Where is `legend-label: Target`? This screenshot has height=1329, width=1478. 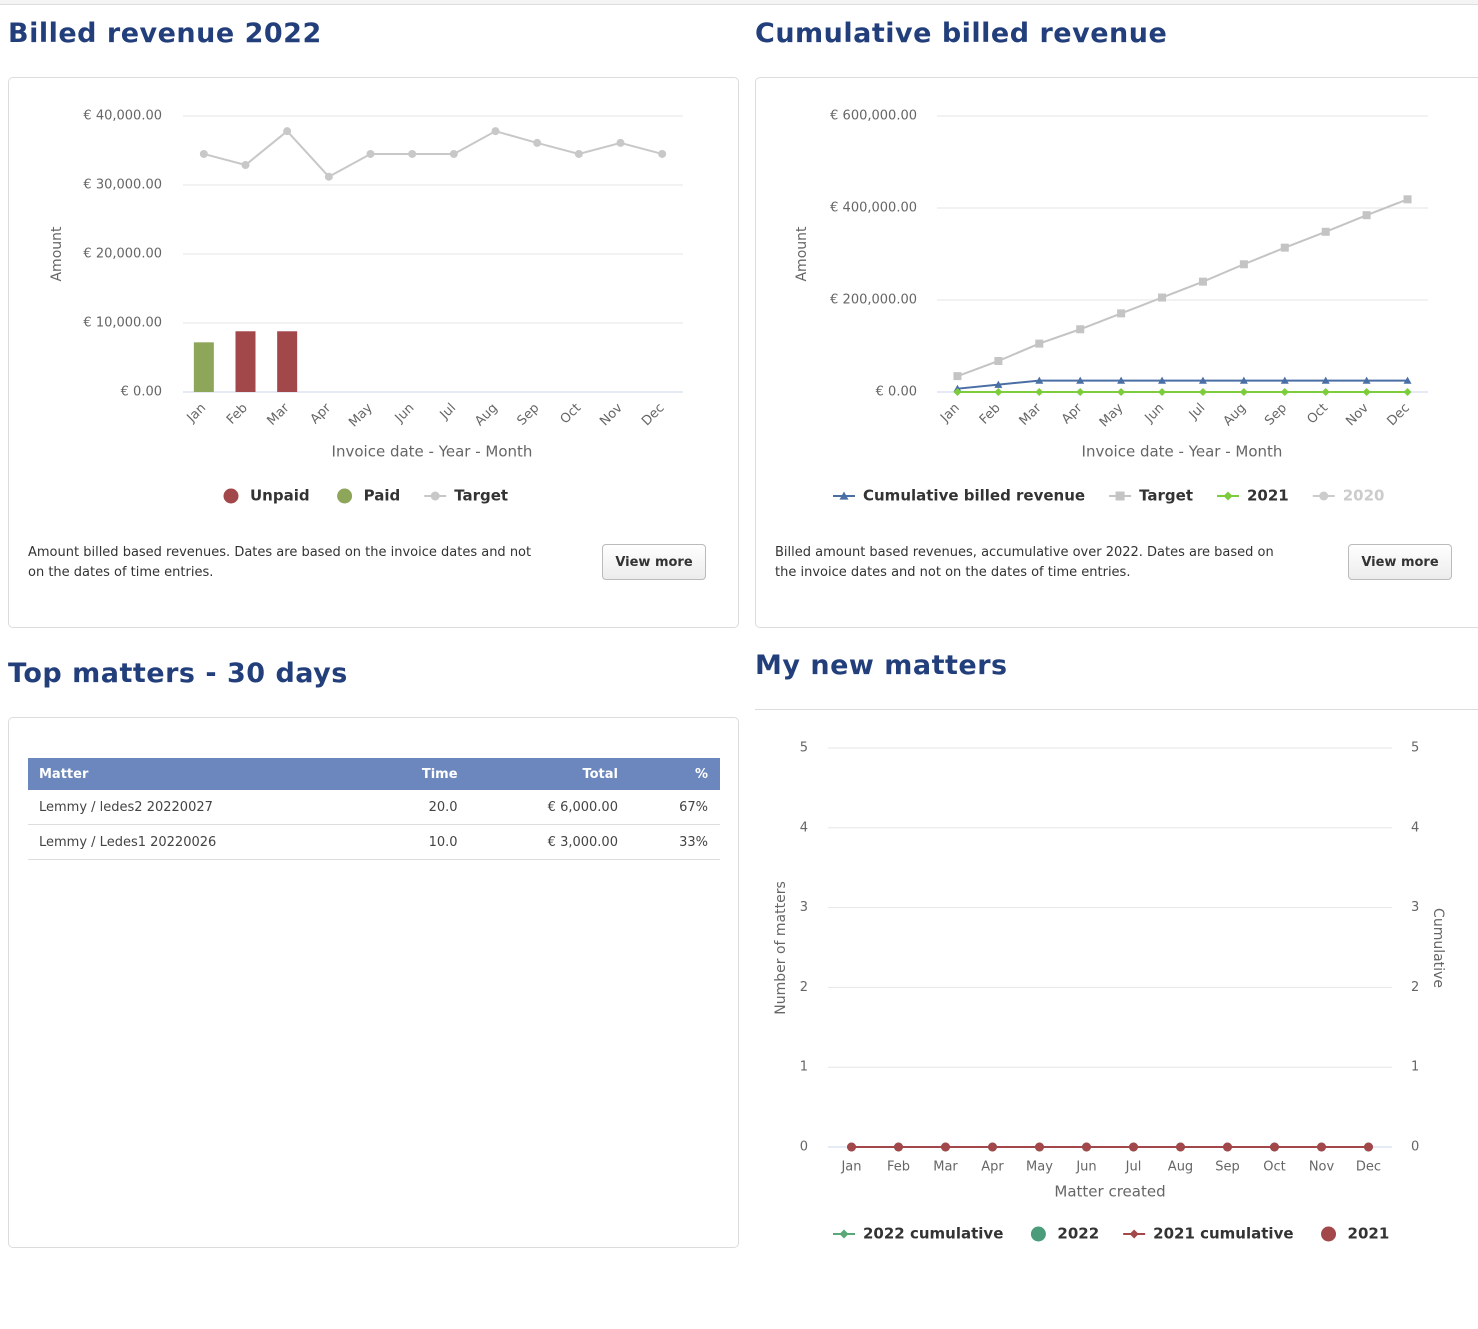 legend-label: Target is located at coordinates (1166, 496).